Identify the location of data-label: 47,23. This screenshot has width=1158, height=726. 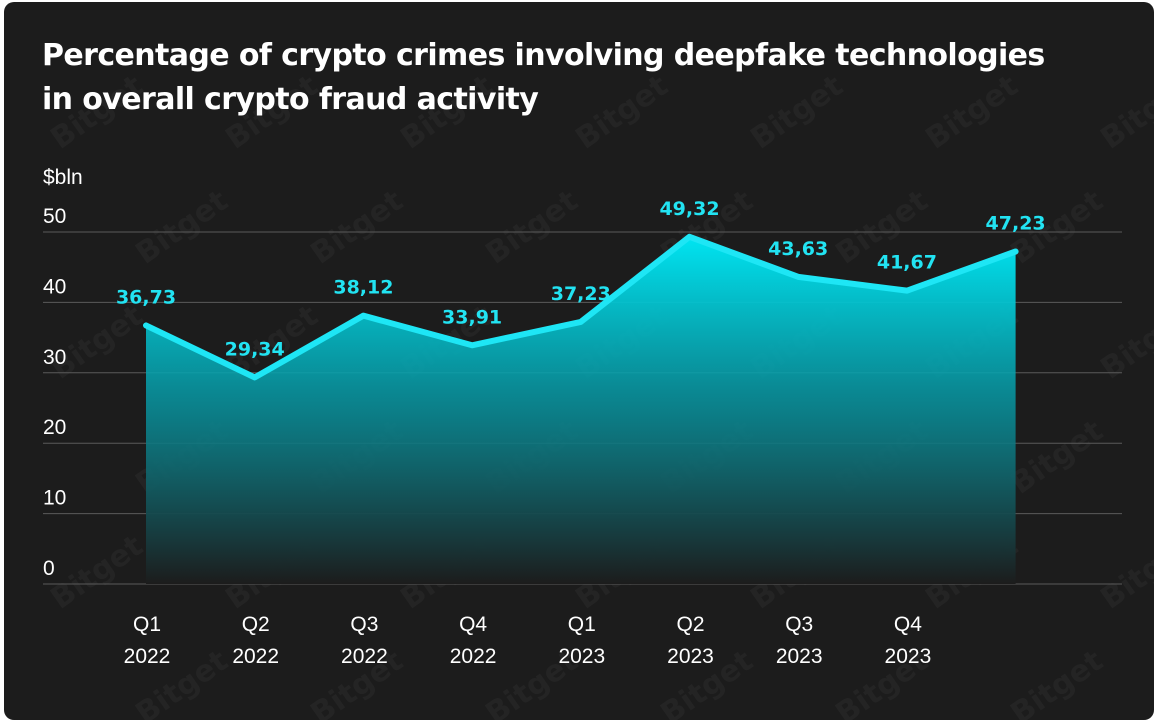
(1016, 224).